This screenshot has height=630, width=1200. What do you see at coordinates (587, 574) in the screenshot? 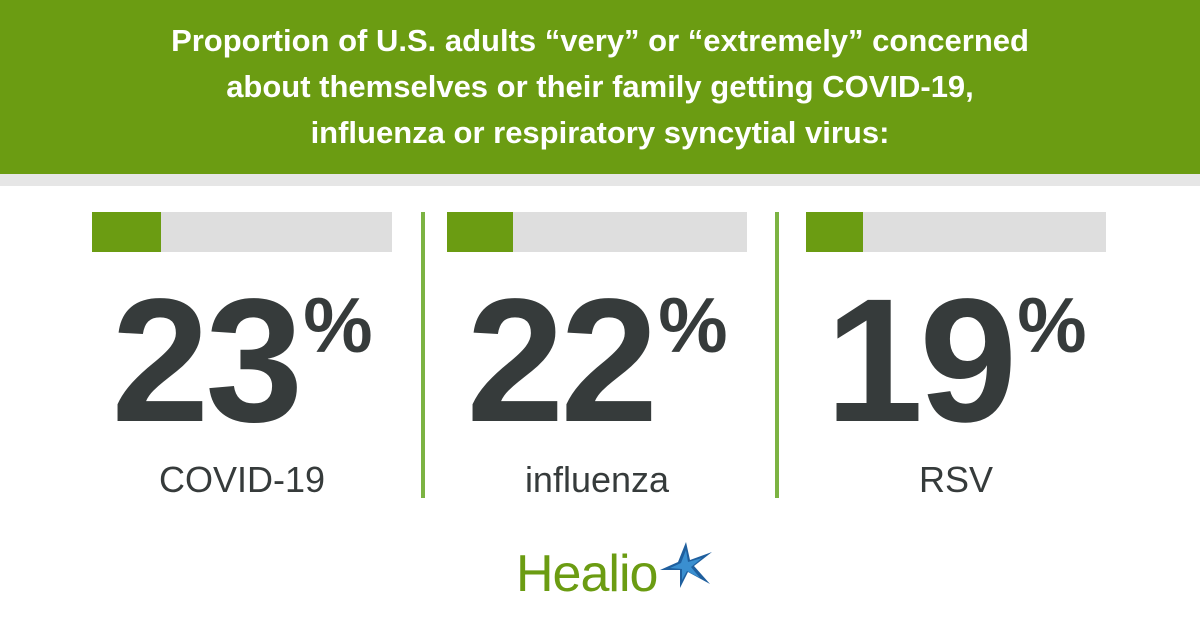
I see `logo-text: Healio` at bounding box center [587, 574].